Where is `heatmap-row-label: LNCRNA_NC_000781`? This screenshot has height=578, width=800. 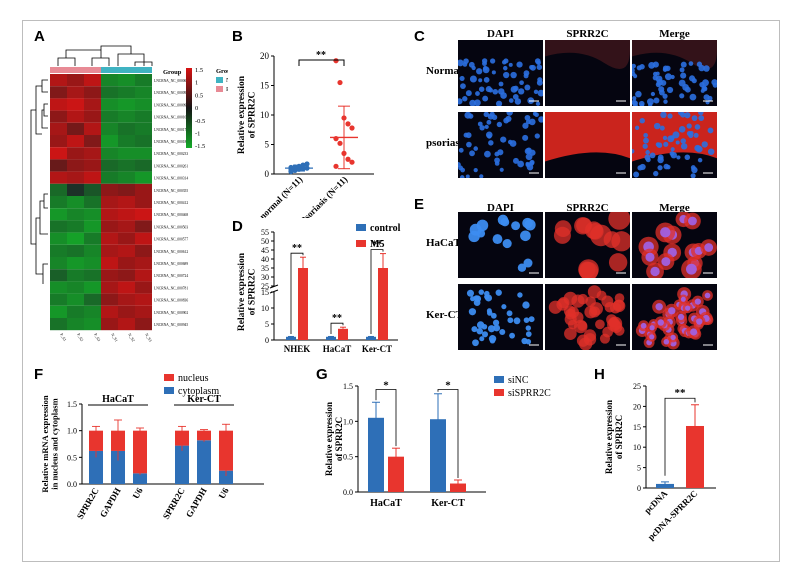 heatmap-row-label: LNCRNA_NC_000781 is located at coordinates (171, 288).